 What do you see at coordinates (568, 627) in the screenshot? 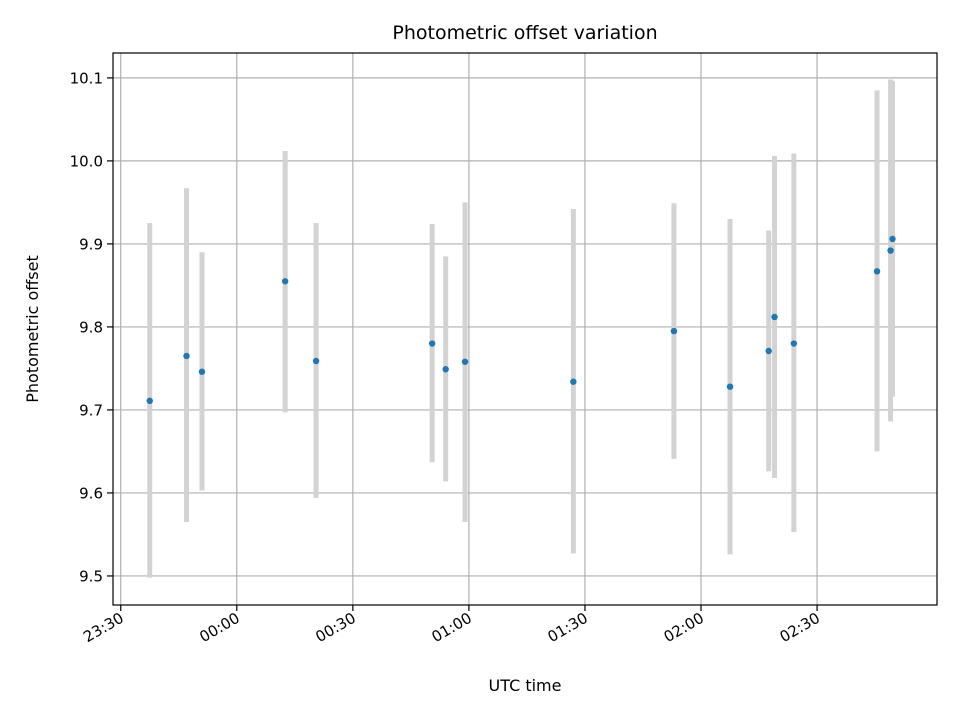
I see `x-tick-label: 01:30` at bounding box center [568, 627].